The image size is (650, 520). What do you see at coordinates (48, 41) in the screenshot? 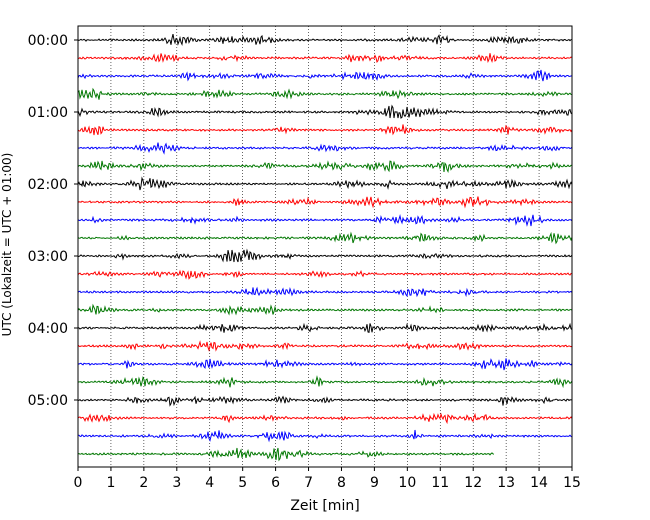
I see `y-tick-label: 00:00` at bounding box center [48, 41].